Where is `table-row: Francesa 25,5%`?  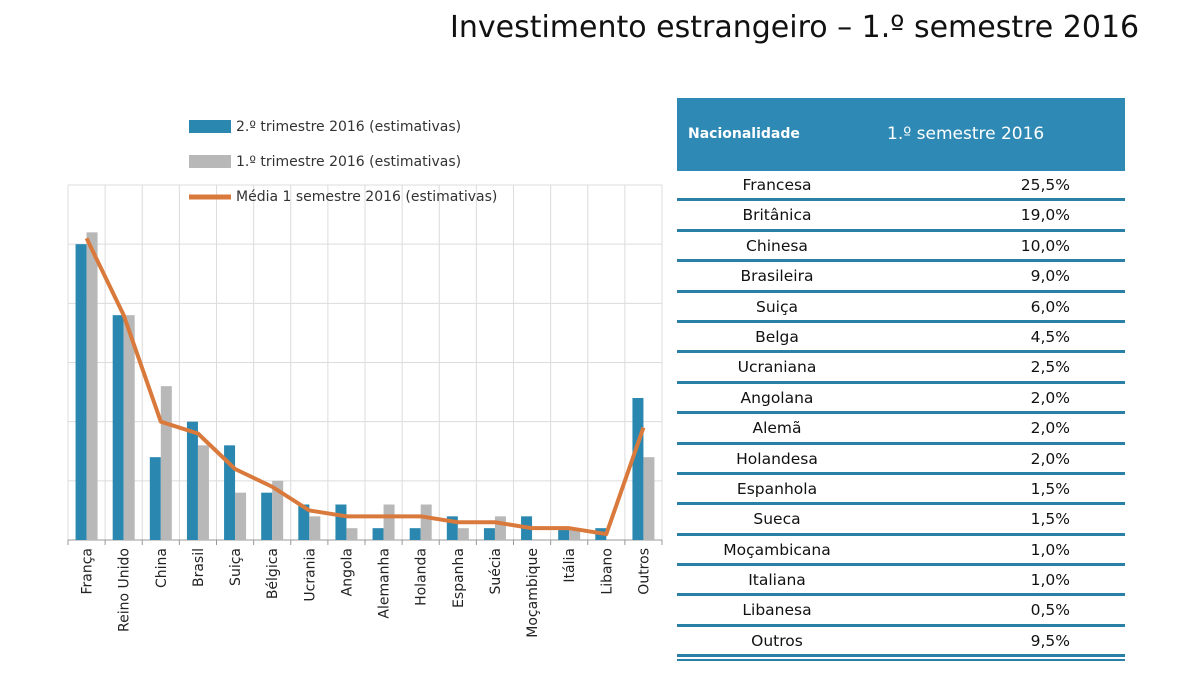
table-row: Francesa 25,5% is located at coordinates (901, 186).